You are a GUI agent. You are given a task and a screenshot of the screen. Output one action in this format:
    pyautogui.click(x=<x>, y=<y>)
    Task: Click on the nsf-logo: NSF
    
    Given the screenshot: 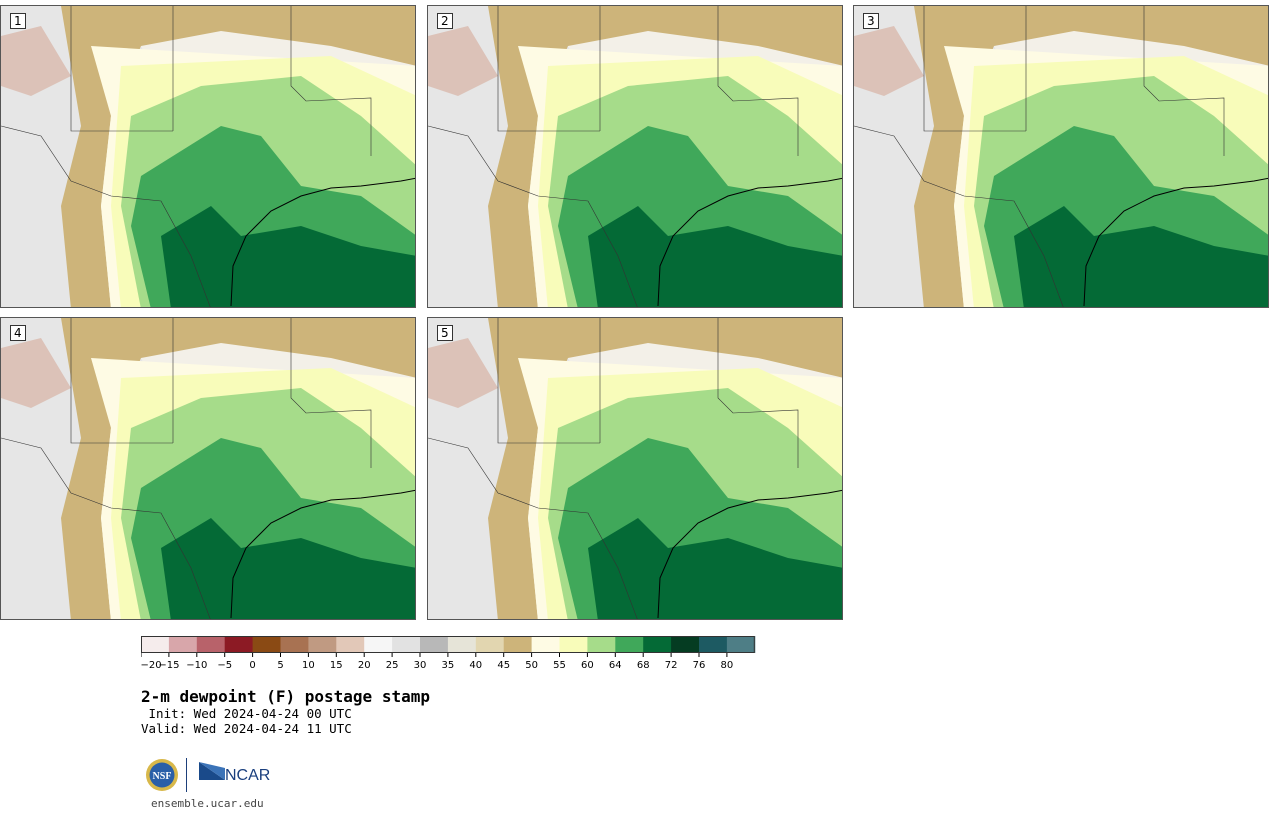 What is the action you would take?
    pyautogui.click(x=162, y=775)
    